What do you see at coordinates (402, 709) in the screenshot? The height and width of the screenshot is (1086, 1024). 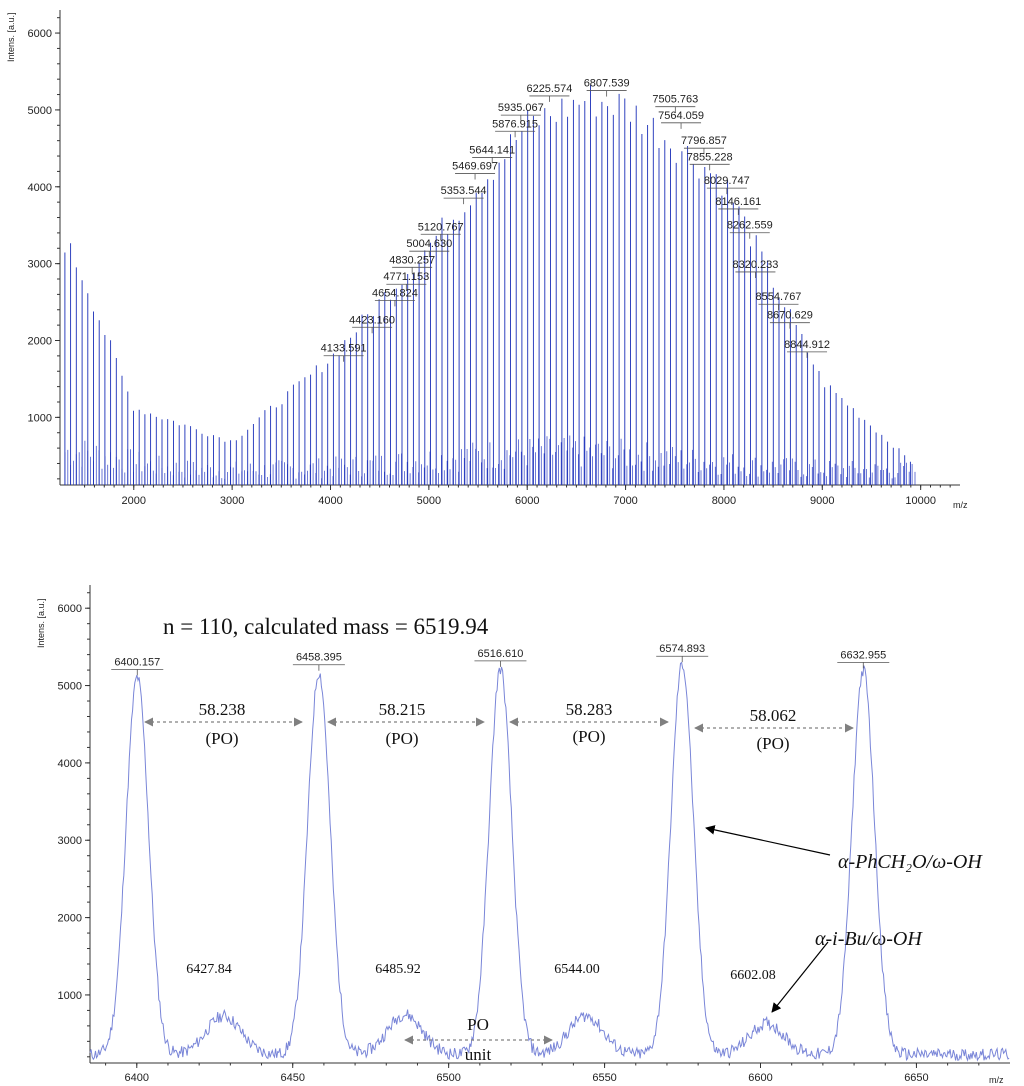 I see `spacing-value-2: 58.215` at bounding box center [402, 709].